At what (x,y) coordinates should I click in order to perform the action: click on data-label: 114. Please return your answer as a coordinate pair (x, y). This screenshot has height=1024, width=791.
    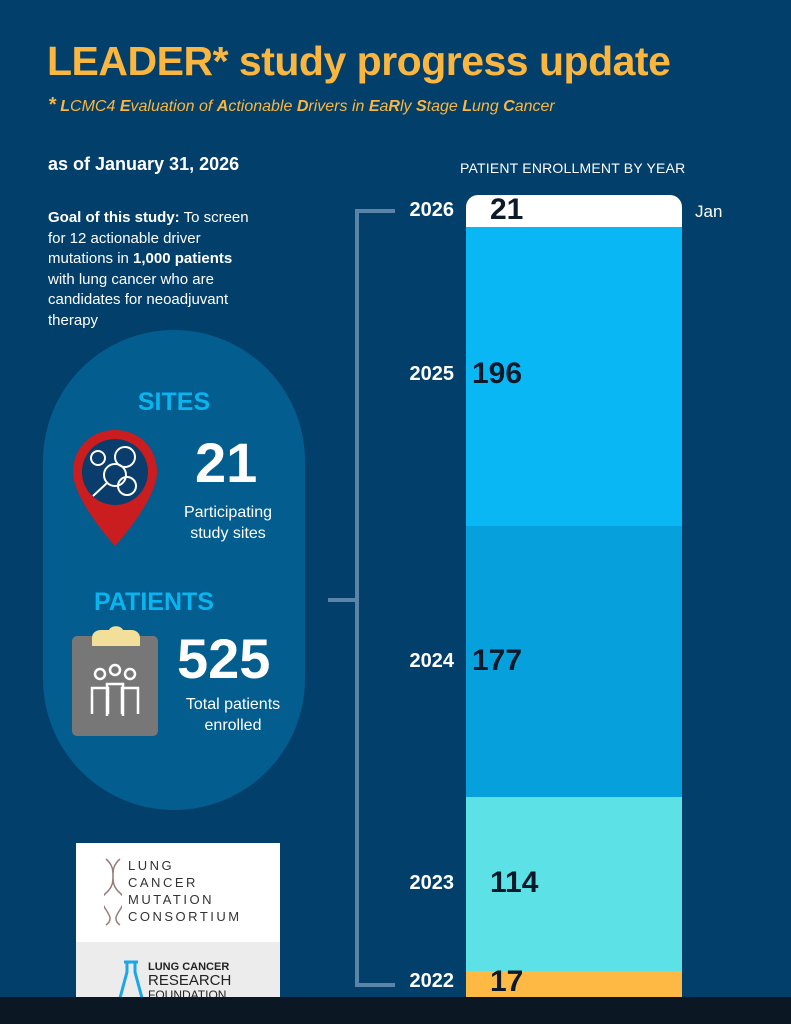
    Looking at the image, I should click on (514, 882).